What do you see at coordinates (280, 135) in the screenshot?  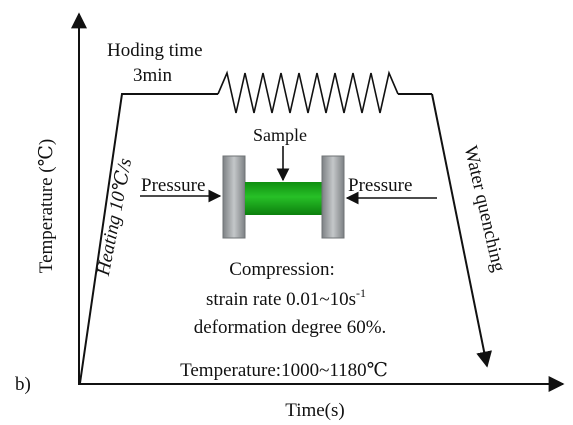 I see `sample-label: Sample` at bounding box center [280, 135].